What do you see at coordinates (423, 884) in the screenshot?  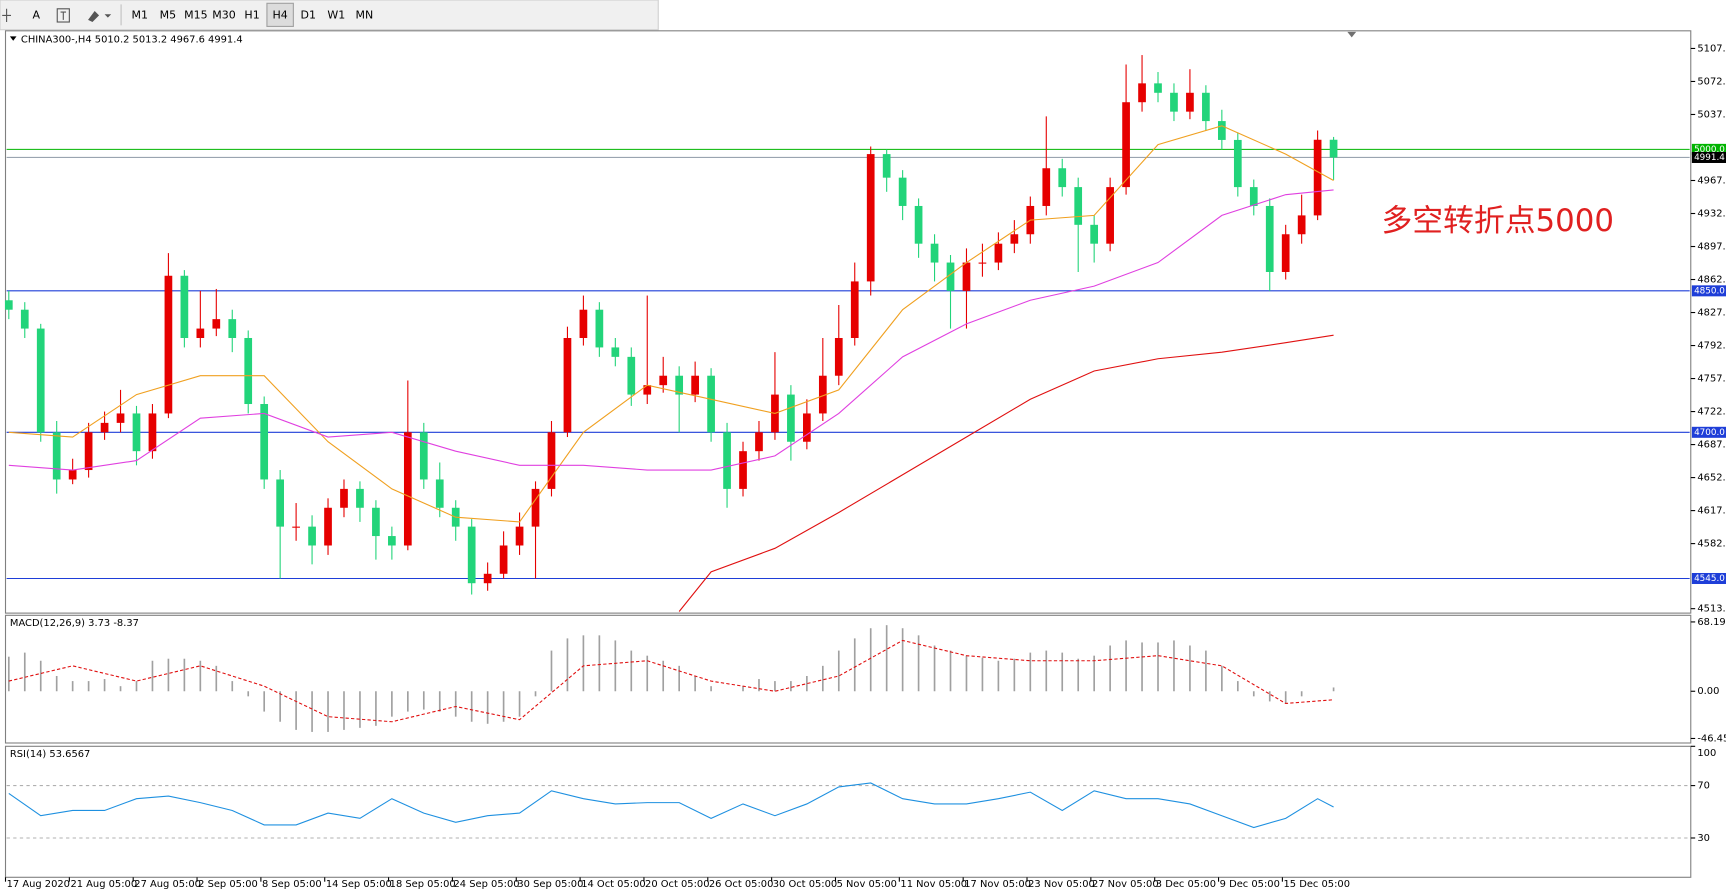 I see `x-tick-label: 18 Sep 05:00` at bounding box center [423, 884].